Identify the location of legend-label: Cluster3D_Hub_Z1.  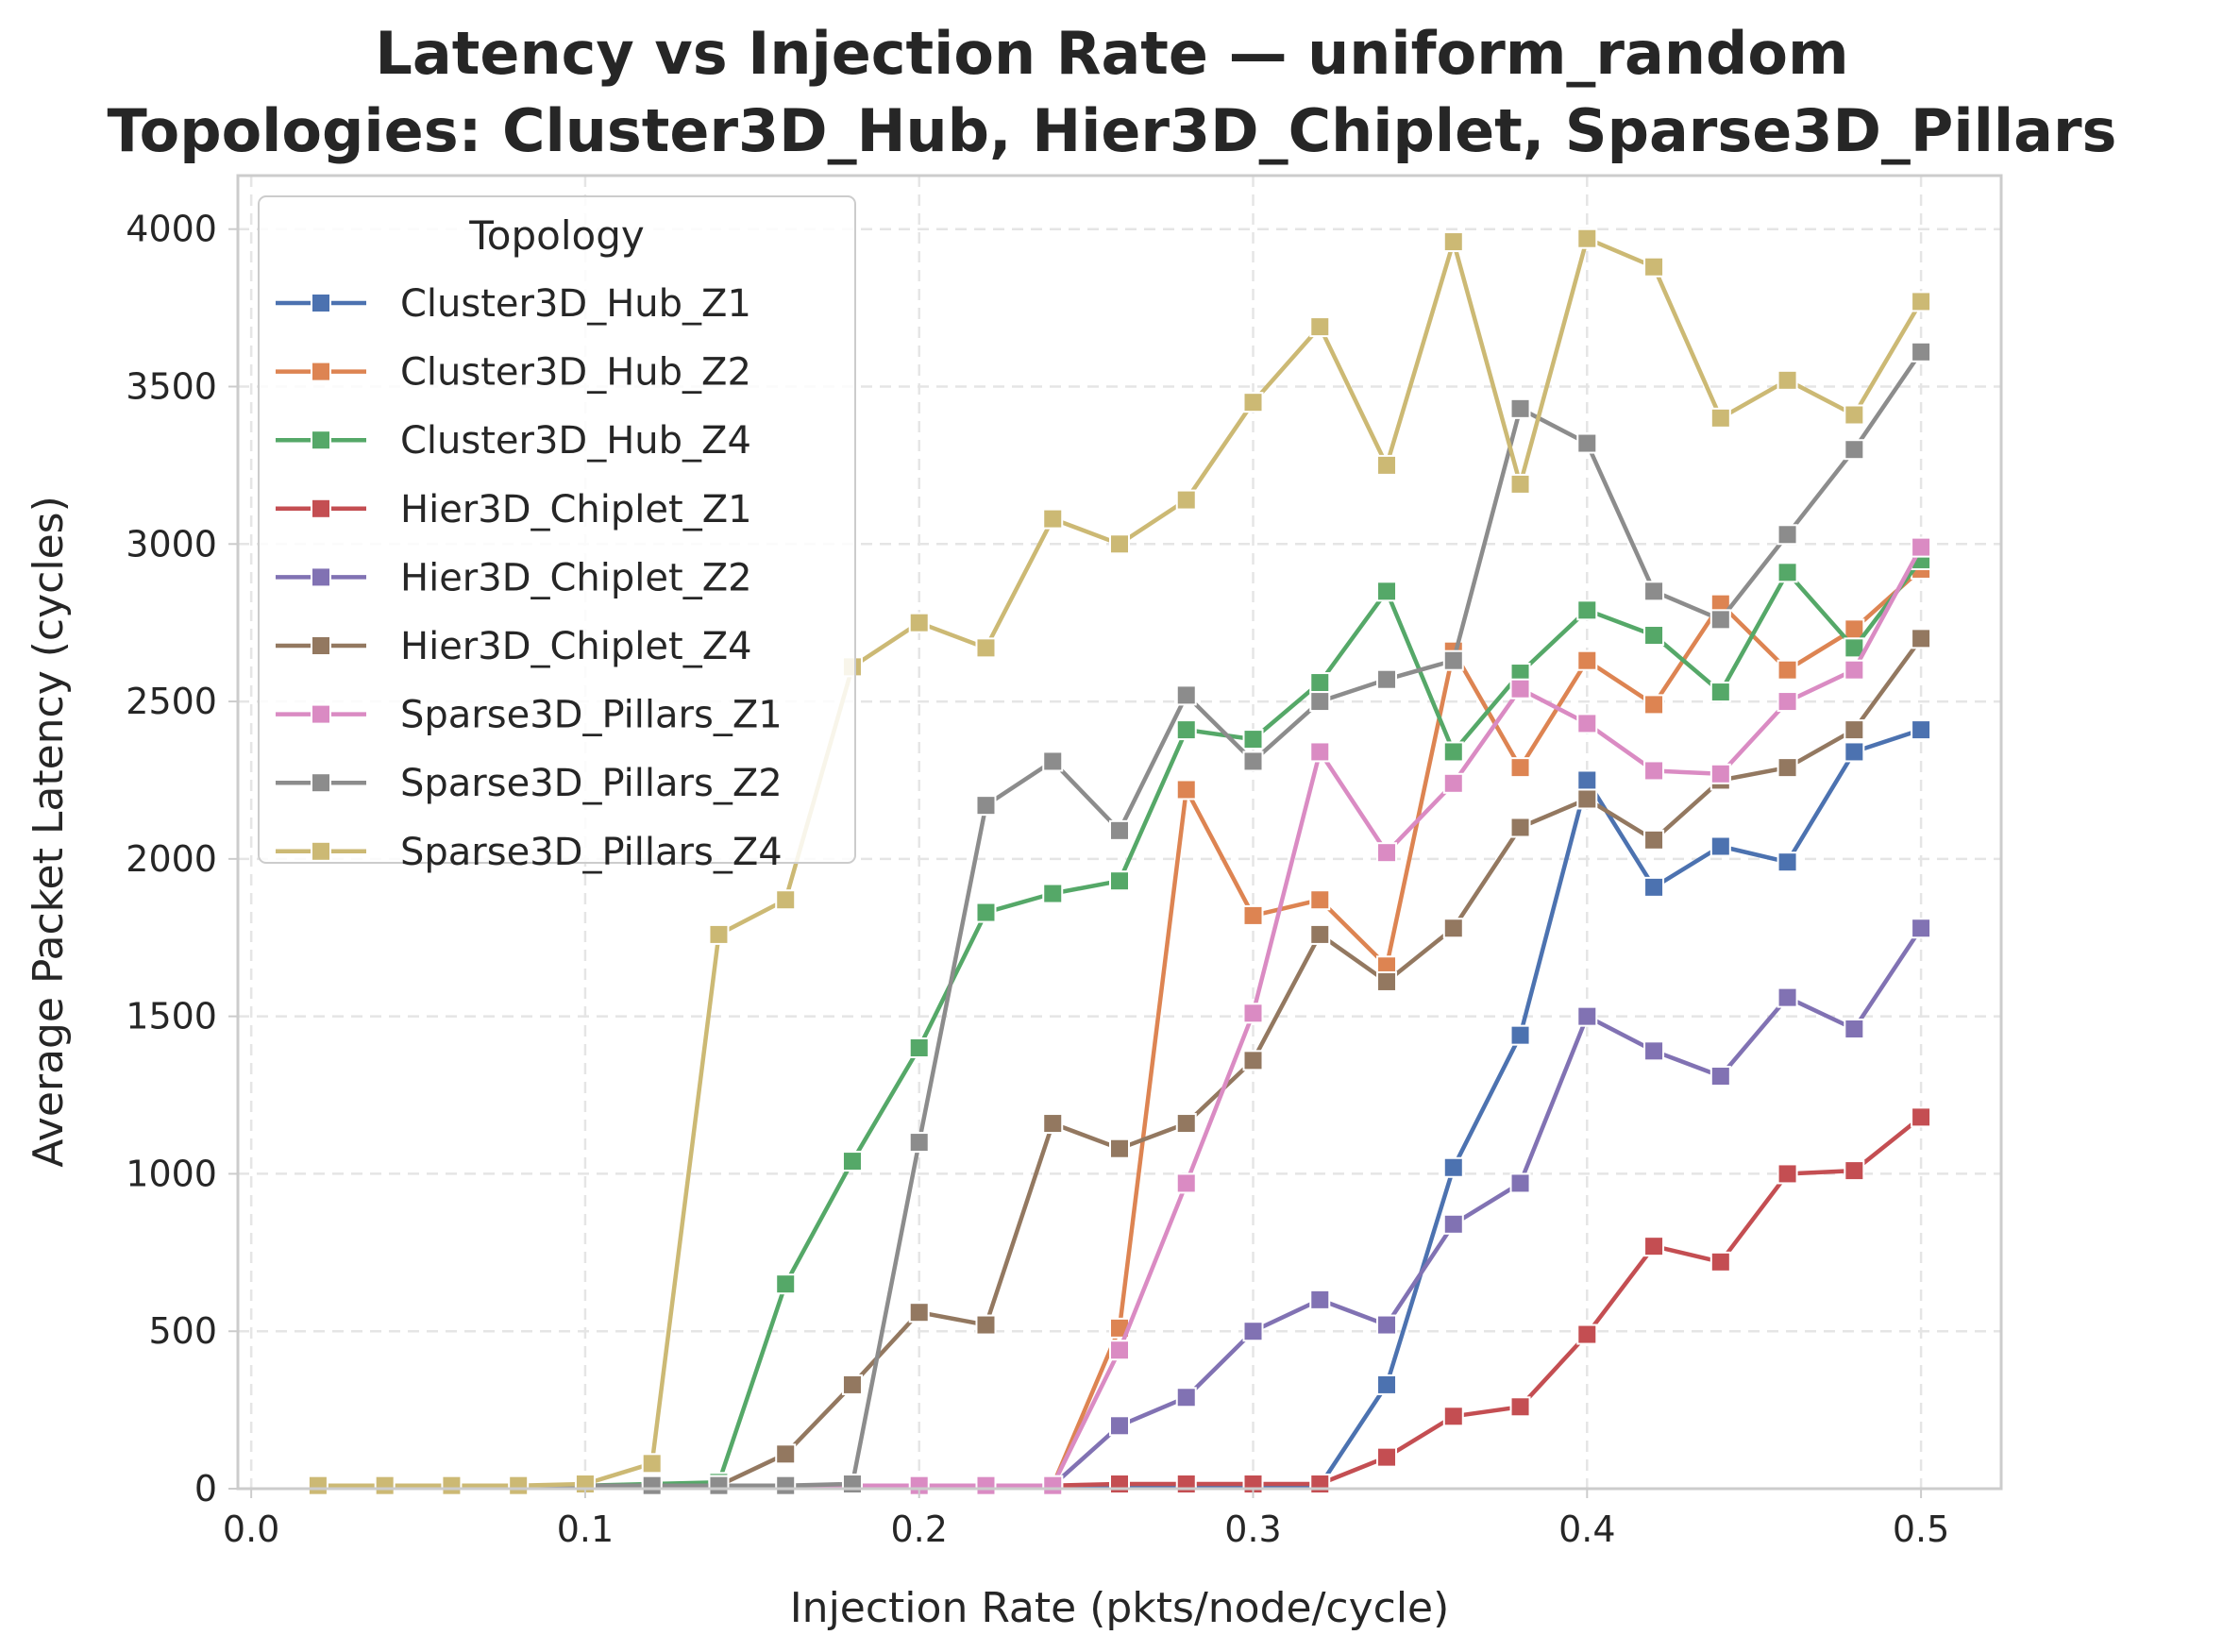
(575, 304).